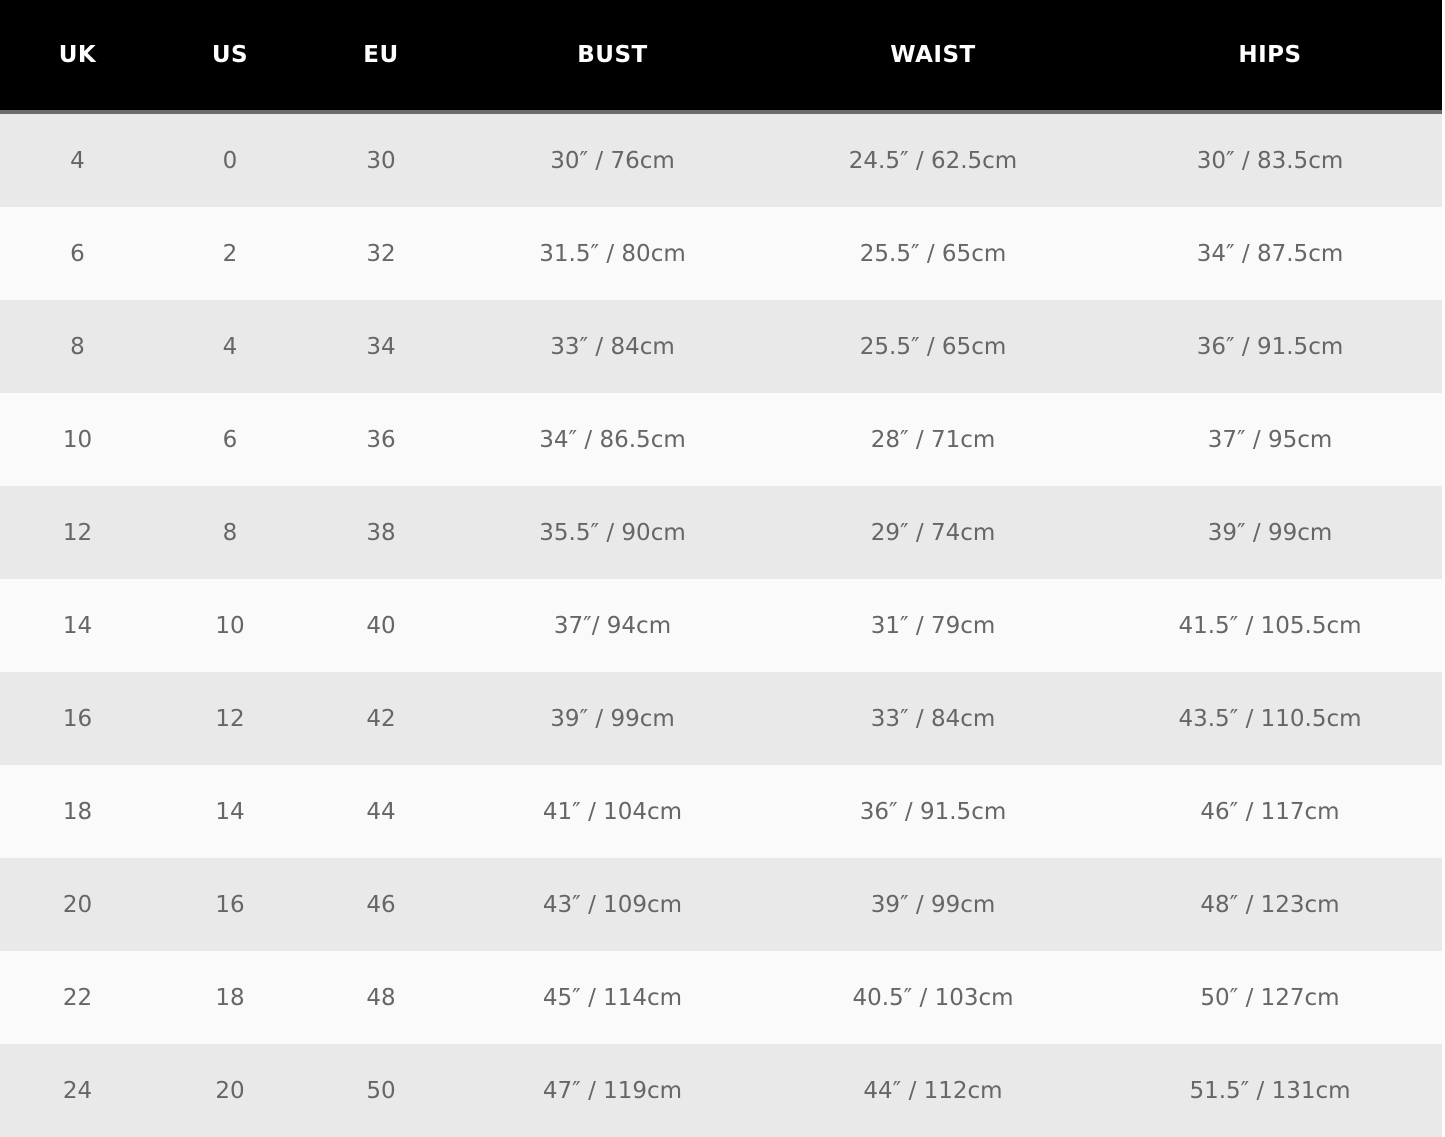 Image resolution: width=1445 pixels, height=1137 pixels. What do you see at coordinates (381, 997) in the screenshot?
I see `cell-eu: 48` at bounding box center [381, 997].